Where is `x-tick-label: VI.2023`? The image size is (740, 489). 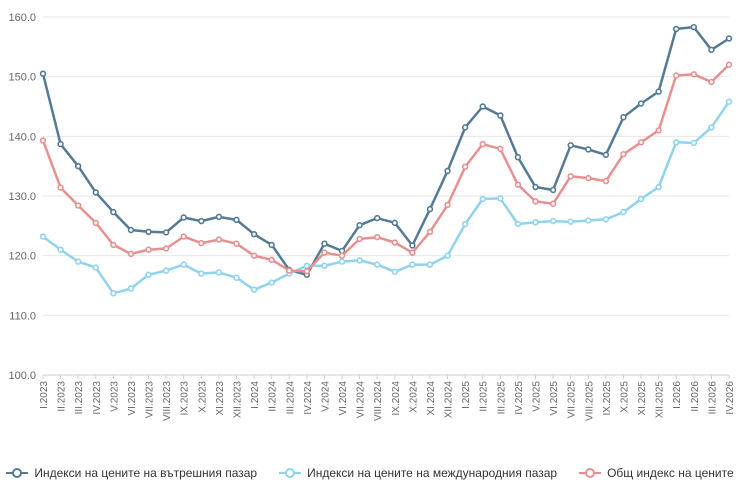
x-tick-label: VI.2023 is located at coordinates (132, 398).